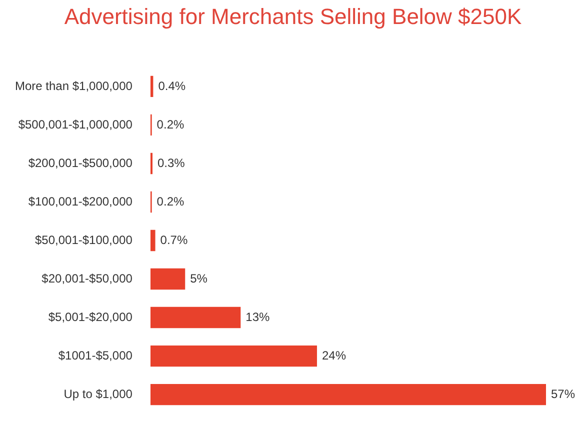 This screenshot has width=586, height=431. I want to click on chart-title: Advertising for Merchants Selling Below $250K, so click(293, 17).